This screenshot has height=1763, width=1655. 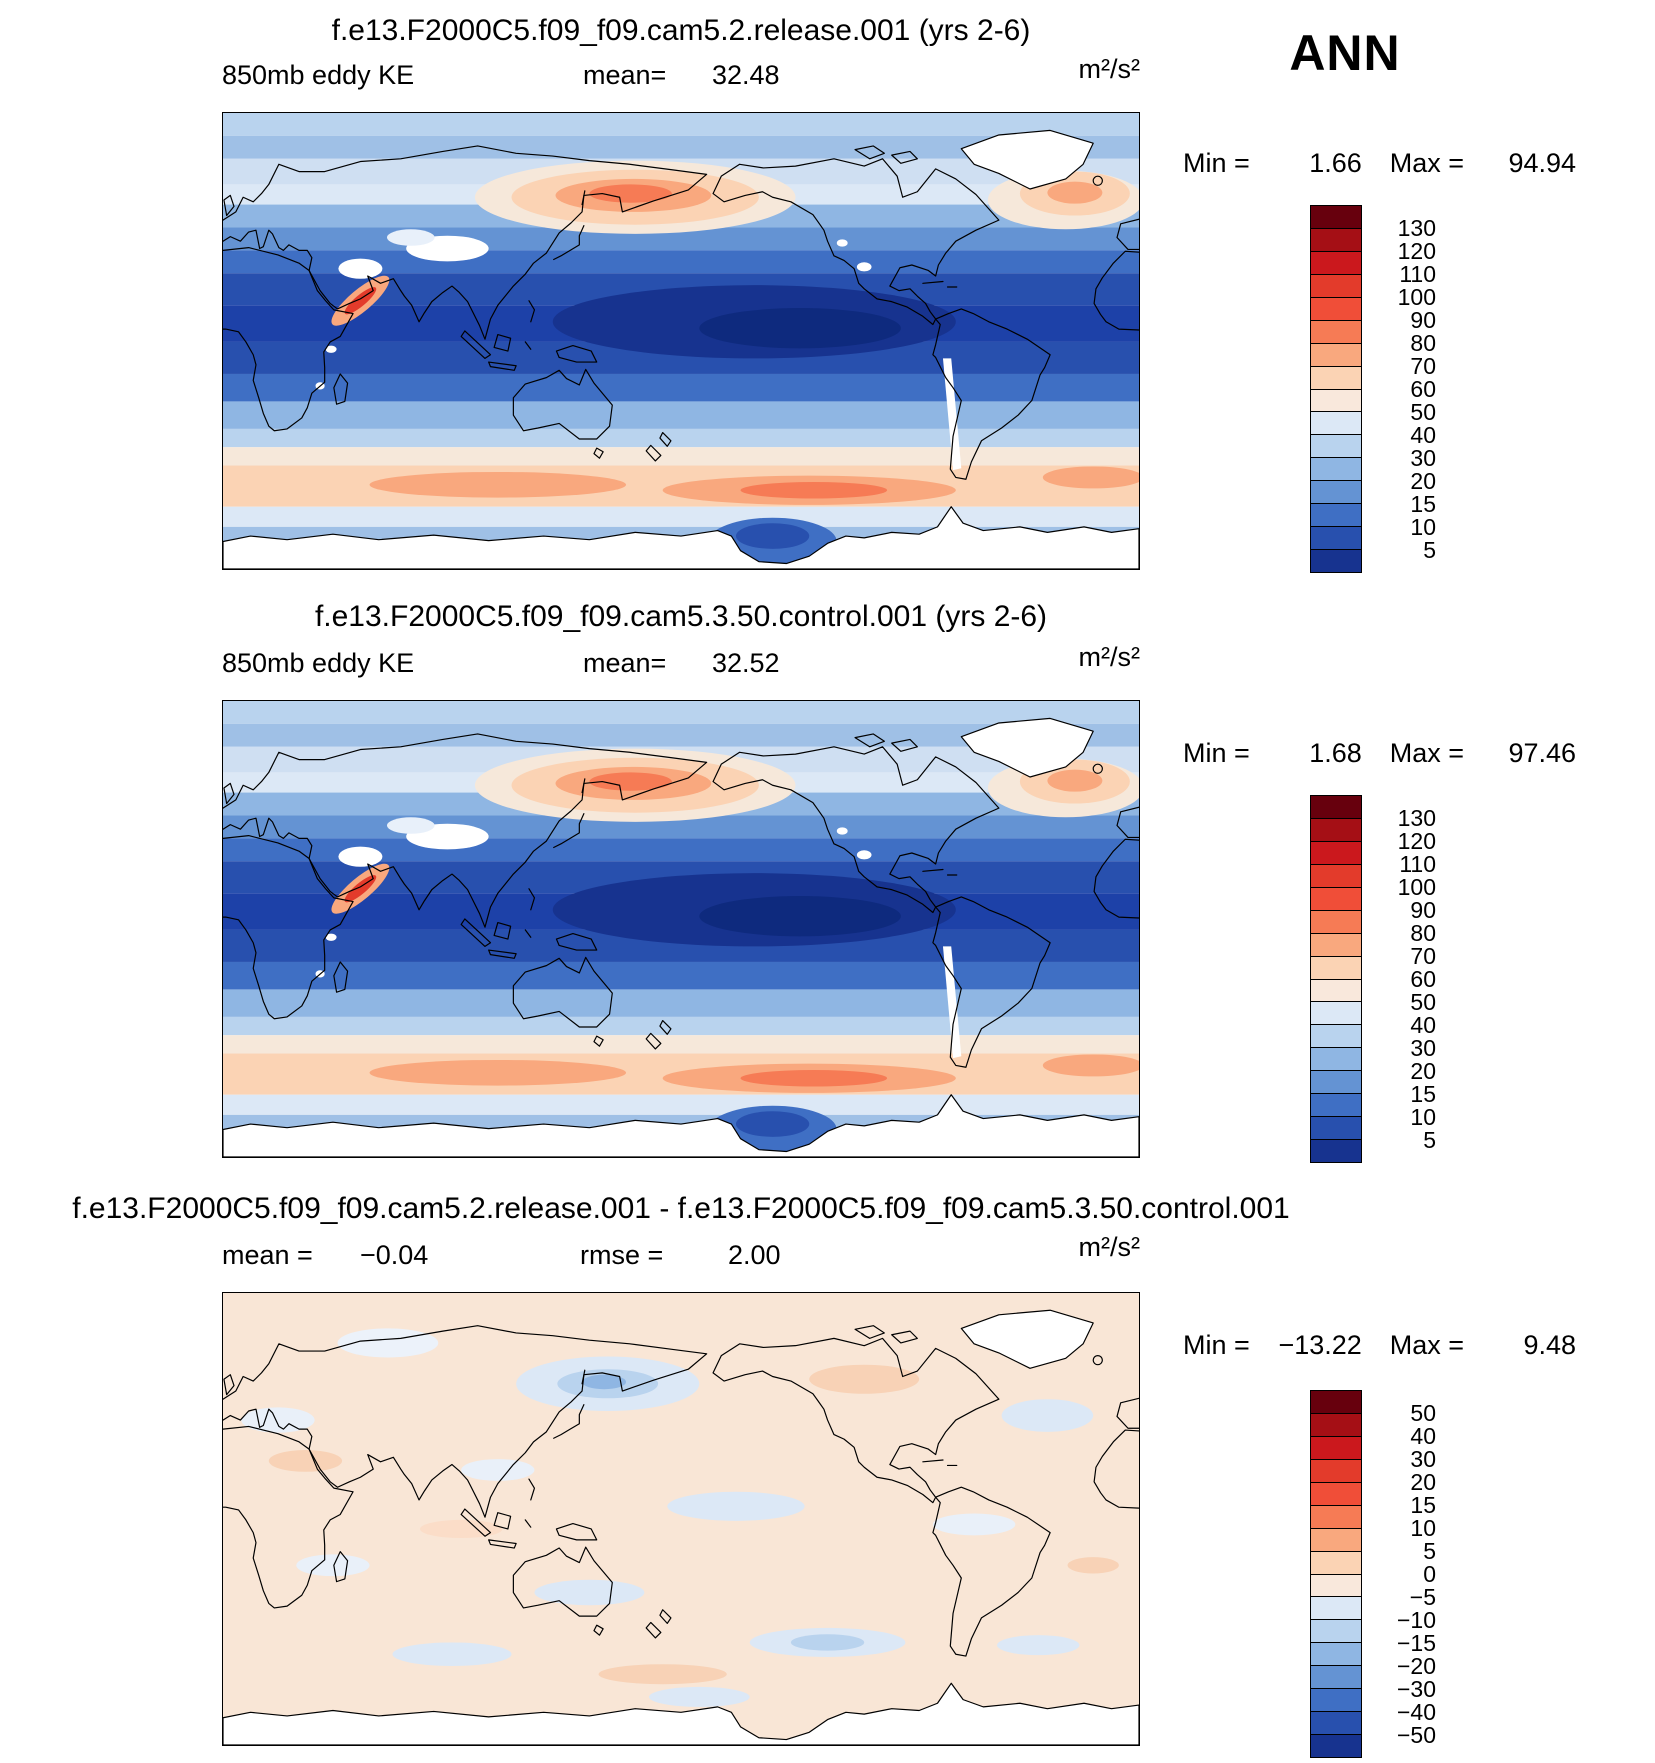 What do you see at coordinates (1320, 1345) in the screenshot?
I see `panel3-min-value: −13.22` at bounding box center [1320, 1345].